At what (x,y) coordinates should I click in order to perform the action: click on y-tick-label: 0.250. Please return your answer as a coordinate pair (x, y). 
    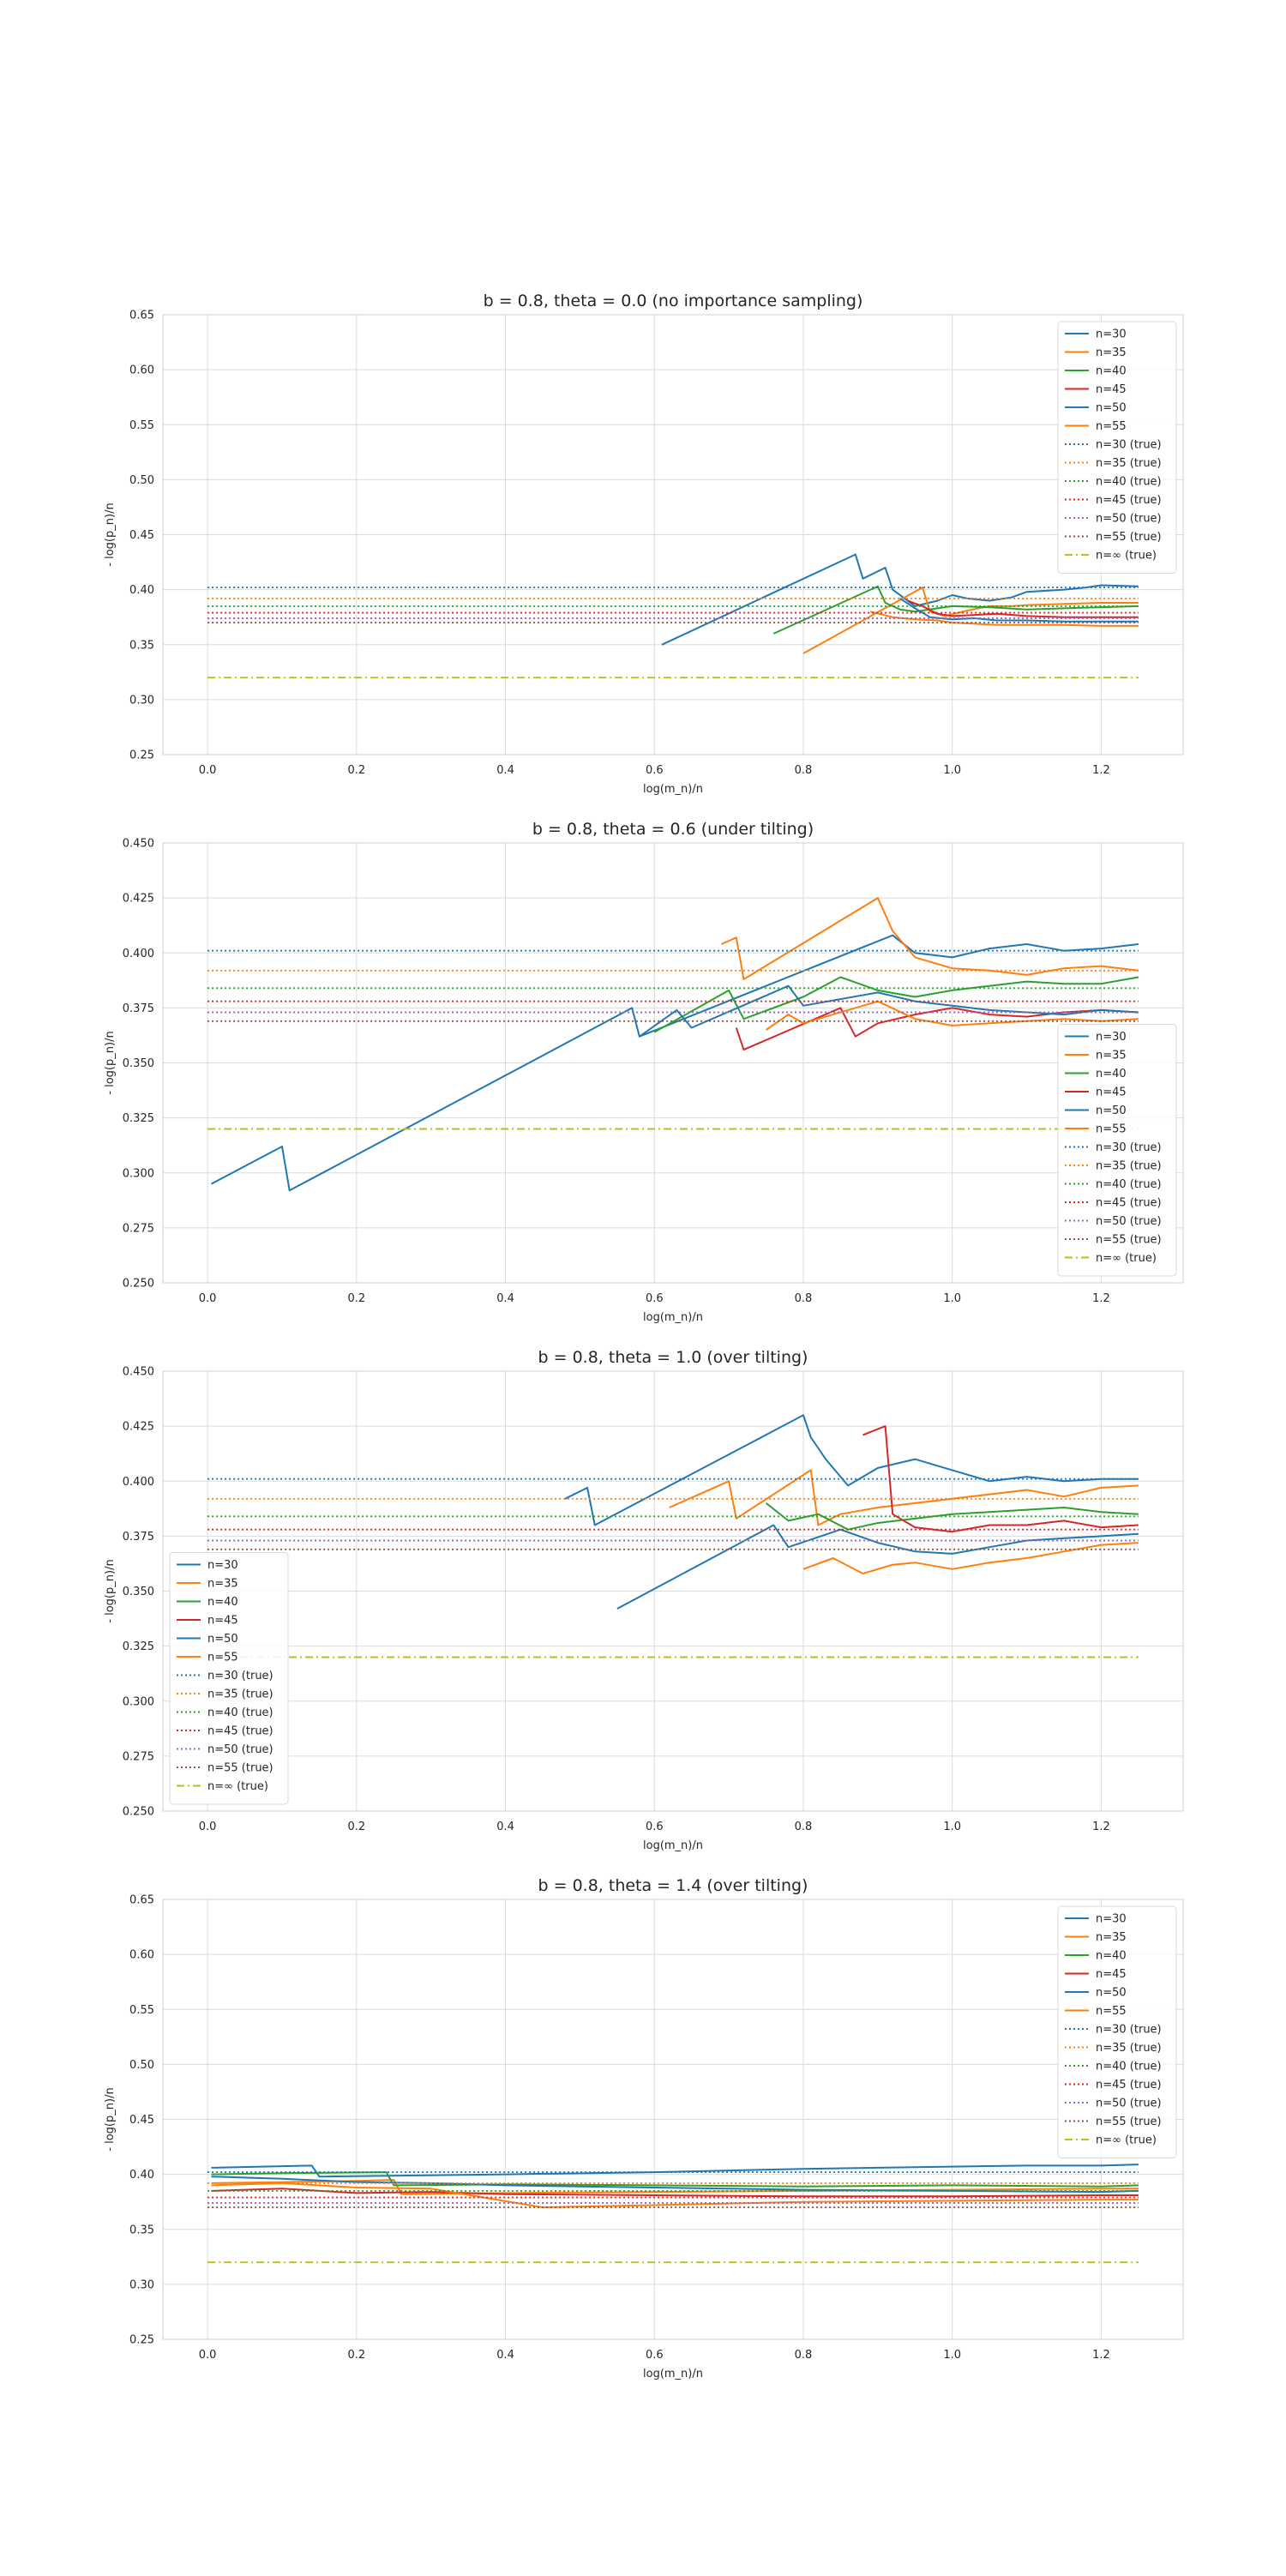
    Looking at the image, I should click on (138, 1284).